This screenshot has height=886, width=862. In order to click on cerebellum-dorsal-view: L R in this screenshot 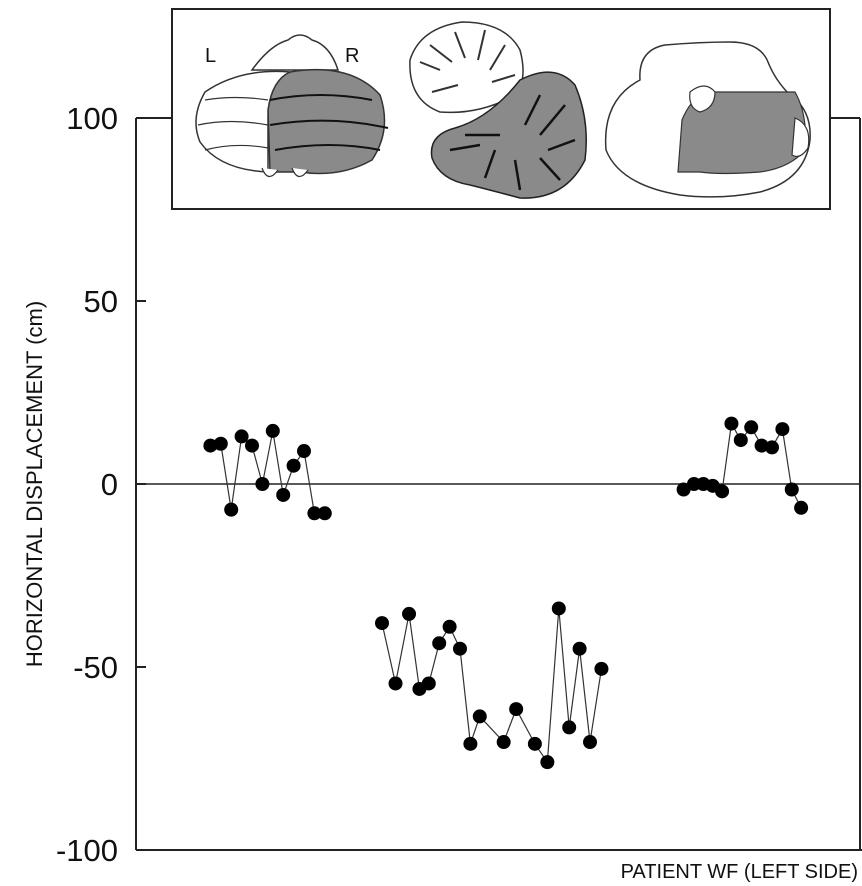, I will do `click(292, 106)`.